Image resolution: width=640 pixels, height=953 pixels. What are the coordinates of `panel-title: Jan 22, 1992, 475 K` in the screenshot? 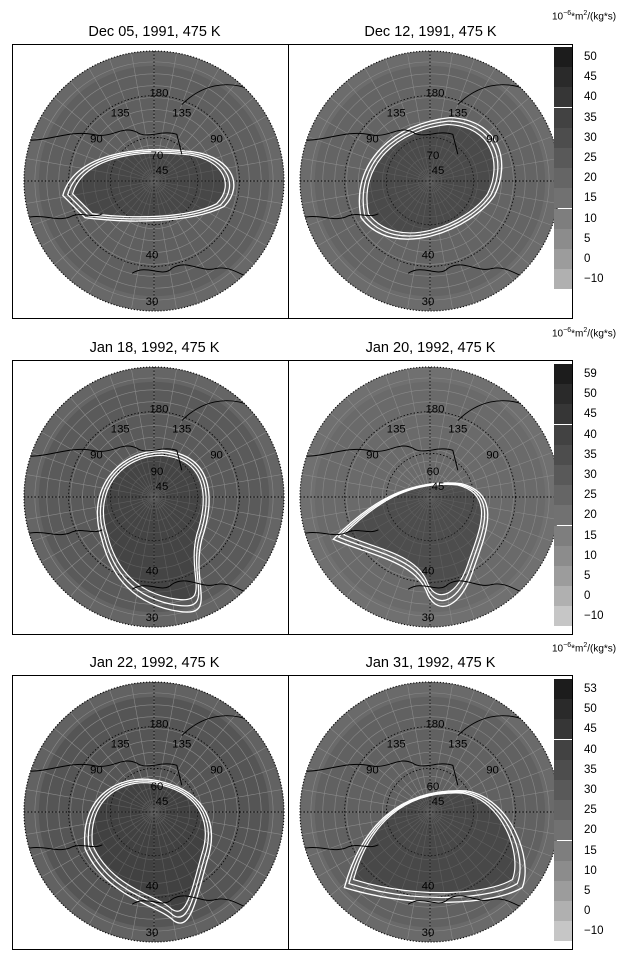 It's located at (154, 663).